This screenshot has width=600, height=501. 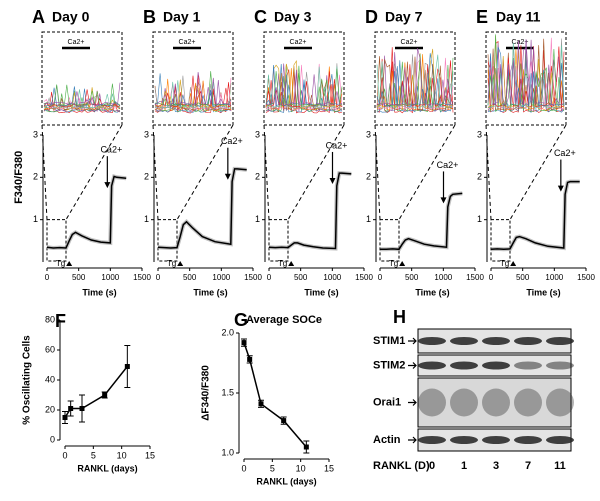 I want to click on y-tick-label: 80, so click(x=50, y=319).